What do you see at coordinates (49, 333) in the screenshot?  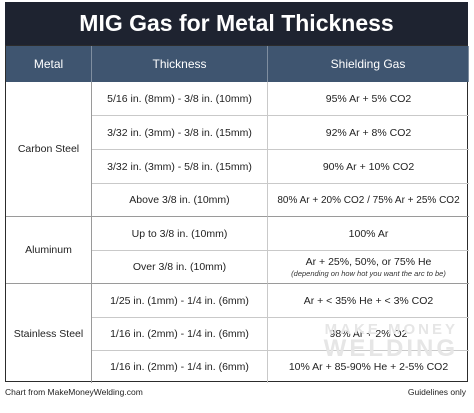 I see `metal-cell-stainless-steel: Stainless Steel` at bounding box center [49, 333].